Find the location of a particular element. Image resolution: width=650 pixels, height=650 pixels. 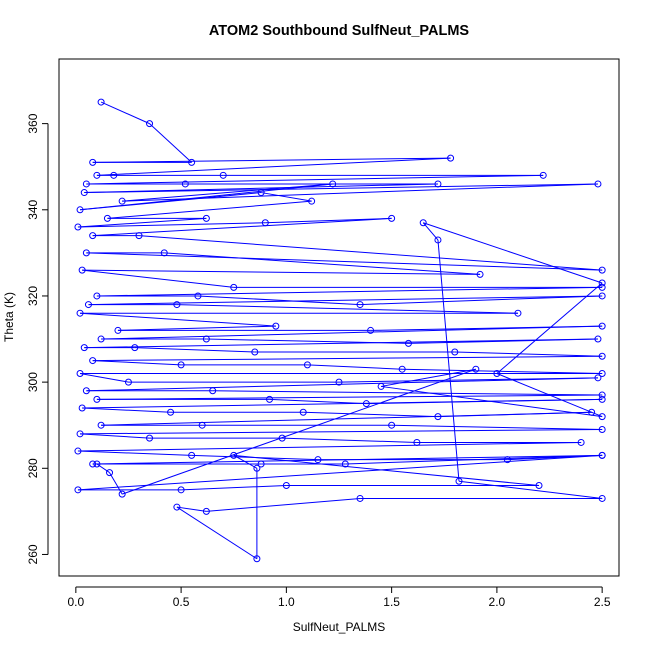

y-tick-label: 320 is located at coordinates (33, 296).